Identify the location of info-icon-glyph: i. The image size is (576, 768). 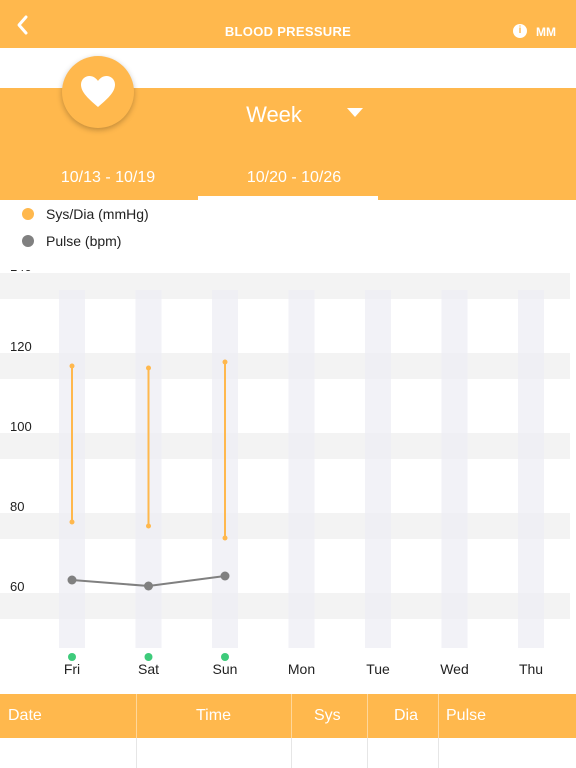
(520, 30).